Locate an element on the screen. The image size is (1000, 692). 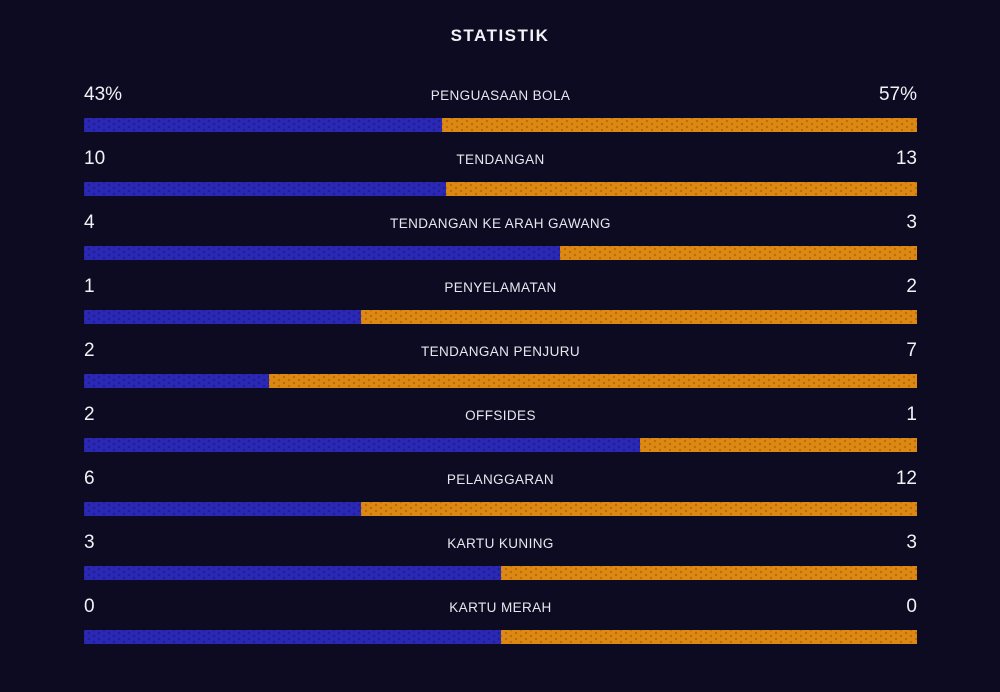
home-value: 3 is located at coordinates (89, 542).